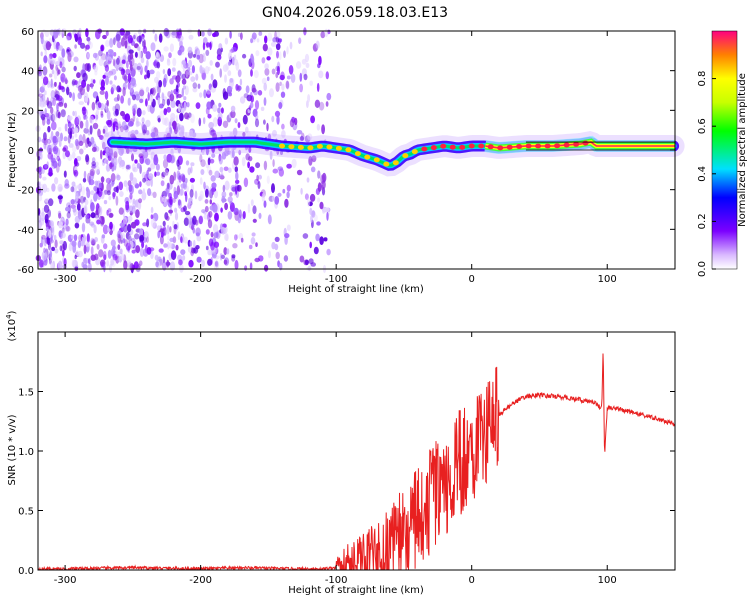  Describe the element at coordinates (336, 580) in the screenshot. I see `snr-x-tick-label: -100` at that location.